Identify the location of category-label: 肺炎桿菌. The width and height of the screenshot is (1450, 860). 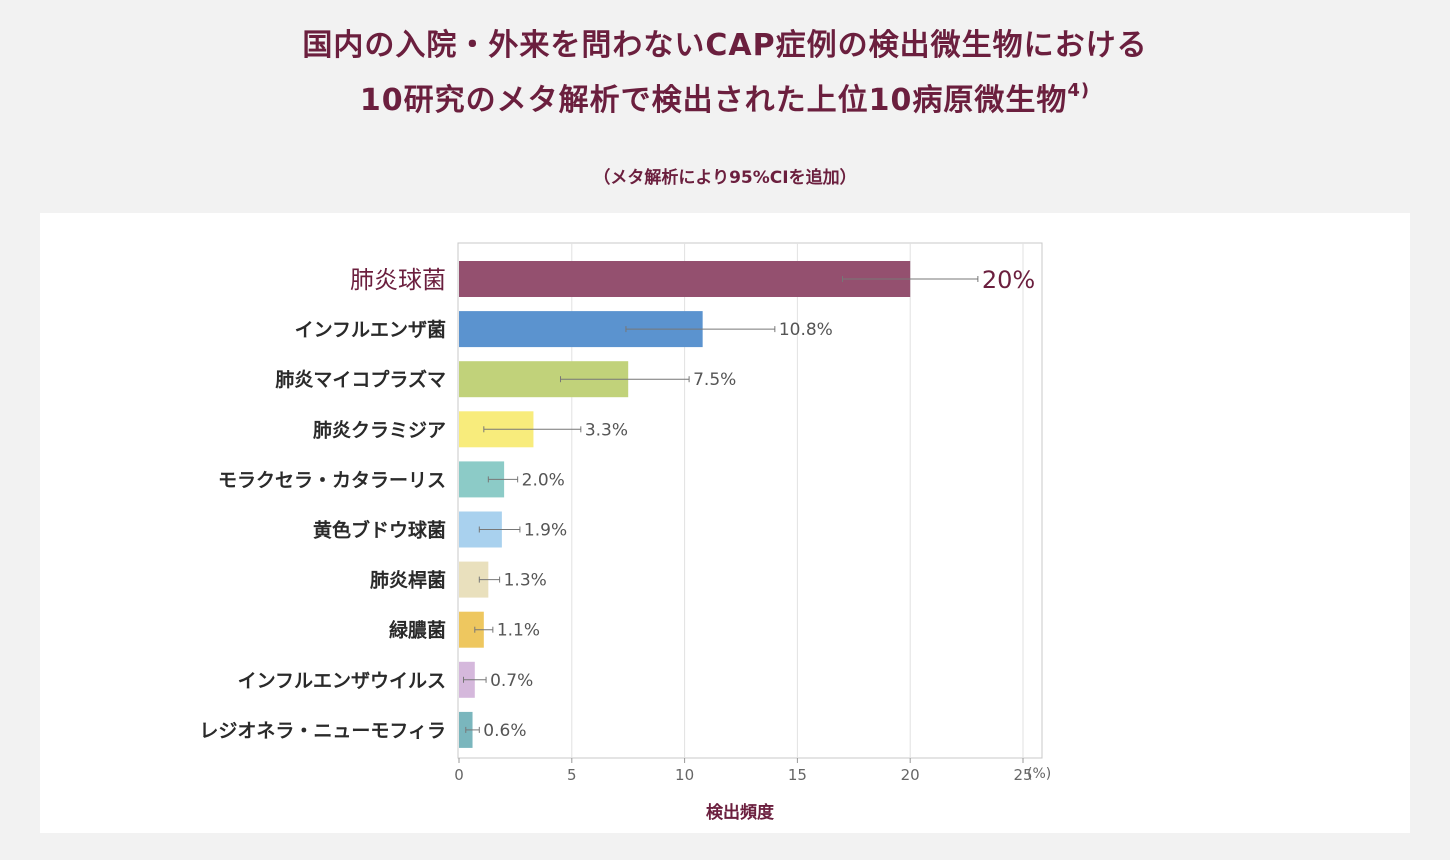
(408, 580).